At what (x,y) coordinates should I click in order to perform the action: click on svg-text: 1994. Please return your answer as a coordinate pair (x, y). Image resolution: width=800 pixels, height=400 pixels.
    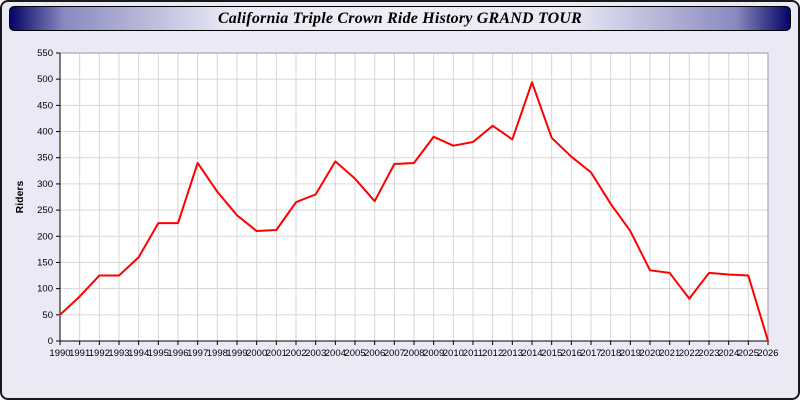
    Looking at the image, I should click on (138, 353).